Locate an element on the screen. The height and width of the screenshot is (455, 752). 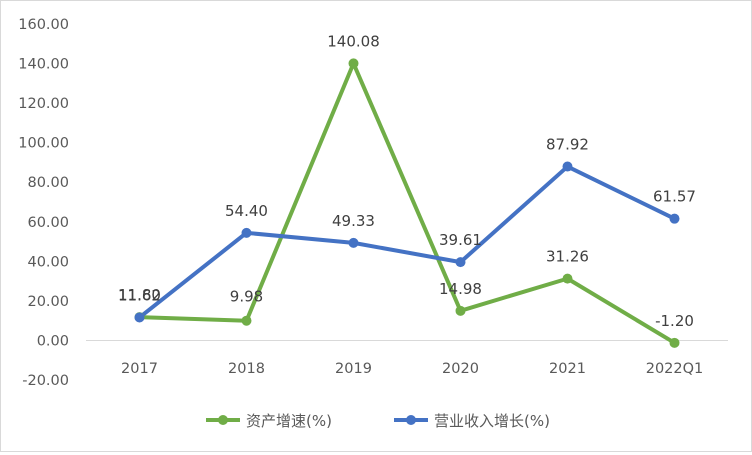
data-label: 9.98 is located at coordinates (246, 297).